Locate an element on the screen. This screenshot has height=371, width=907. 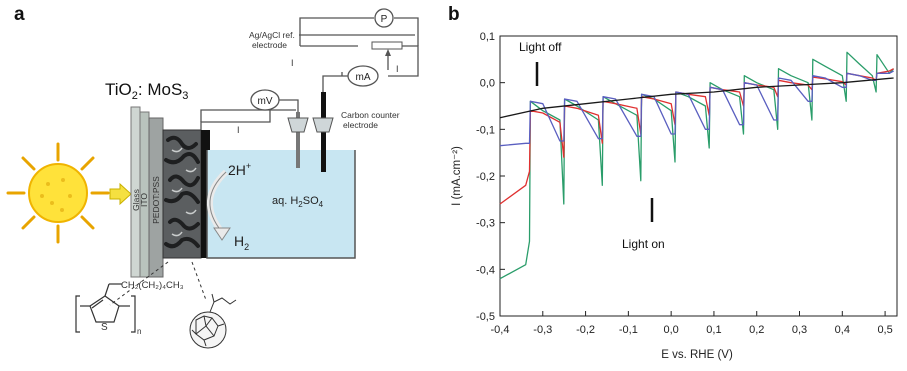
hydrogen-label: H2 is located at coordinates (241, 242).